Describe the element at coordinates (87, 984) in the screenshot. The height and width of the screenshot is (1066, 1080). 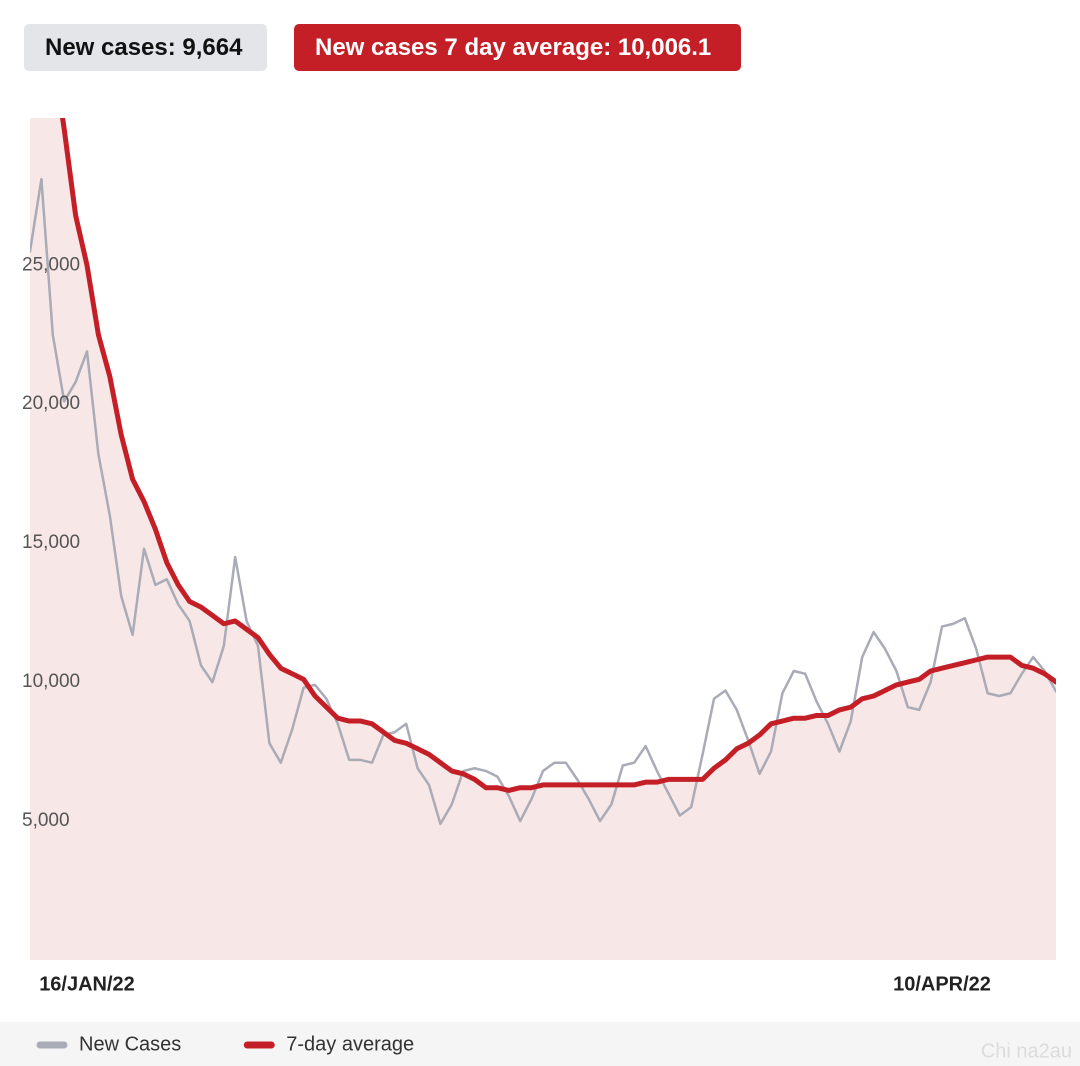
I see `x-tick-label: 16/JAN/22` at that location.